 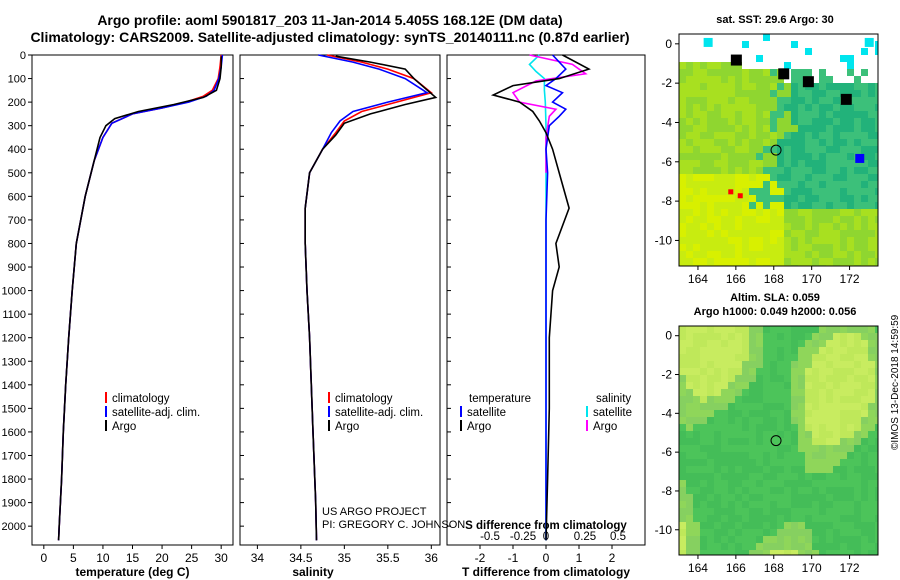 What do you see at coordinates (17, 268) in the screenshot?
I see `depth-tick-label: 900` at bounding box center [17, 268].